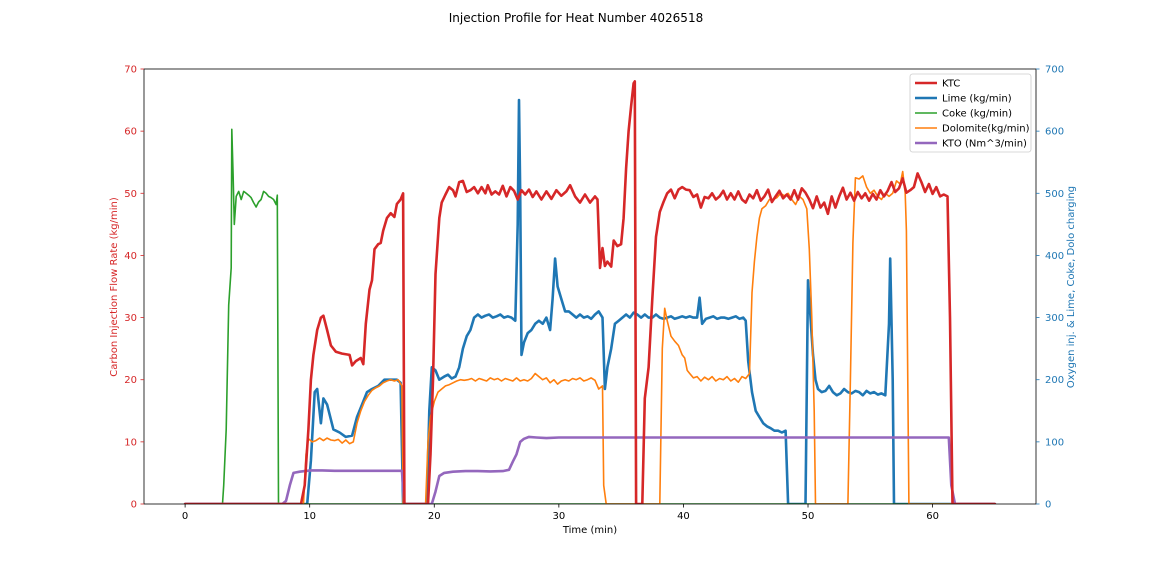 This screenshot has height=576, width=1152. What do you see at coordinates (932, 516) in the screenshot?
I see `x-tick-label: 60` at bounding box center [932, 516].